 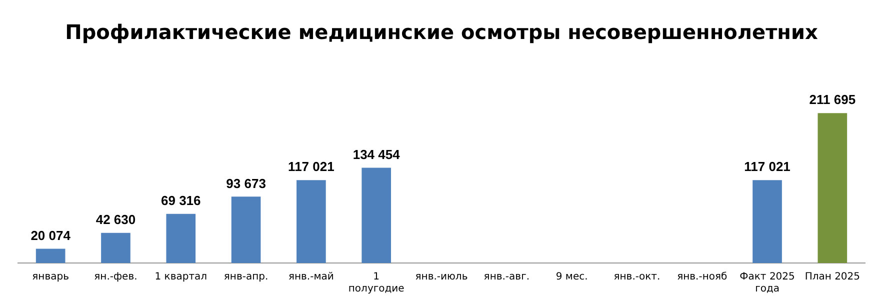 What do you see at coordinates (441, 277) in the screenshot?
I see `x-tick-label: янв.-июль` at bounding box center [441, 277].